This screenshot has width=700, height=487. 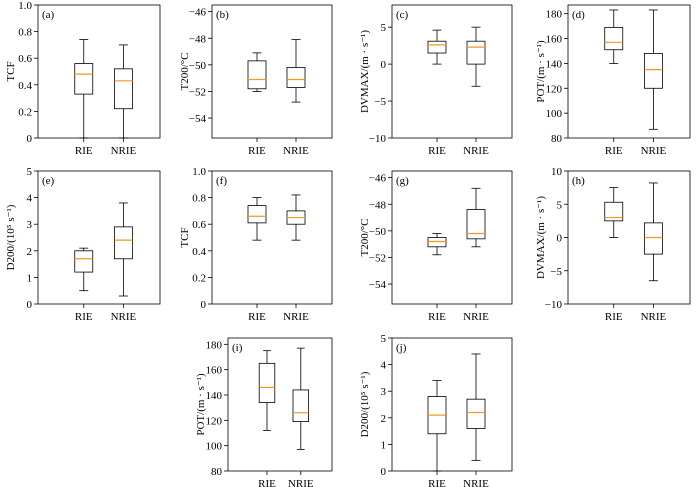 What do you see at coordinates (199, 278) in the screenshot?
I see `y-tick-label: 0.2` at bounding box center [199, 278].